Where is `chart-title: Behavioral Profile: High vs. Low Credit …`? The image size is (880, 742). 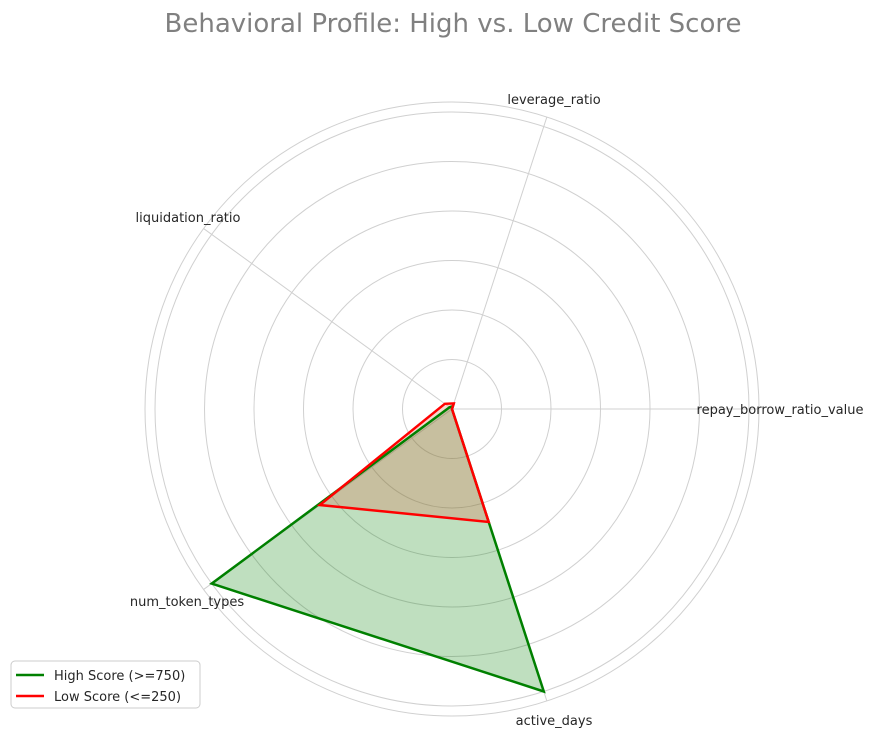 chart-title: Behavioral Profile: High vs. Low Credit … is located at coordinates (453, 24).